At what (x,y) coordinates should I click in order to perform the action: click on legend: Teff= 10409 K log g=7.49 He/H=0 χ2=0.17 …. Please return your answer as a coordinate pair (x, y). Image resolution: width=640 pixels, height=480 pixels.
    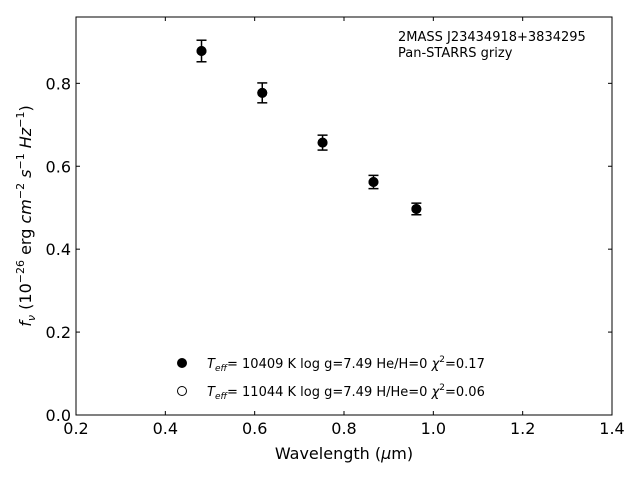
    Looking at the image, I should click on (331, 378).